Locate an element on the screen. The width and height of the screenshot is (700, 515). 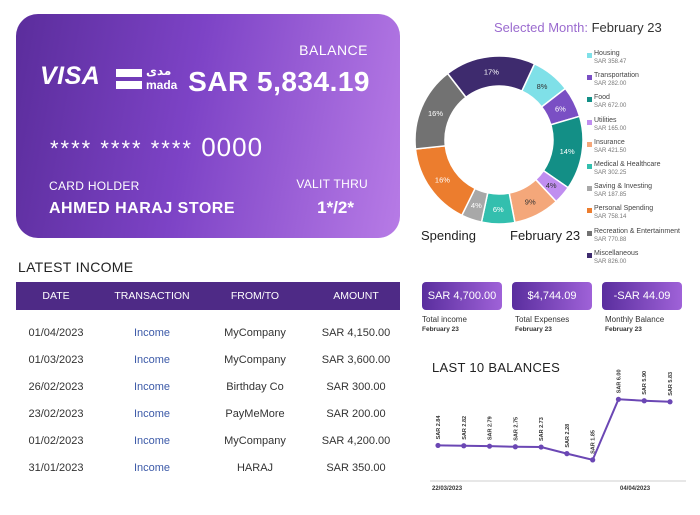
legend-amount: SAR 187.85 is located at coordinates (610, 195).